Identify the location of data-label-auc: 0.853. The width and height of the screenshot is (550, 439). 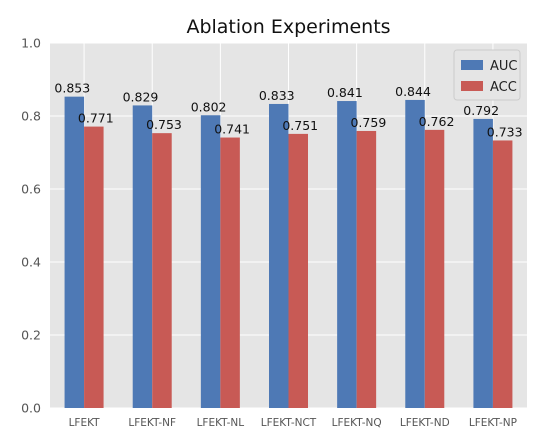
(72, 88).